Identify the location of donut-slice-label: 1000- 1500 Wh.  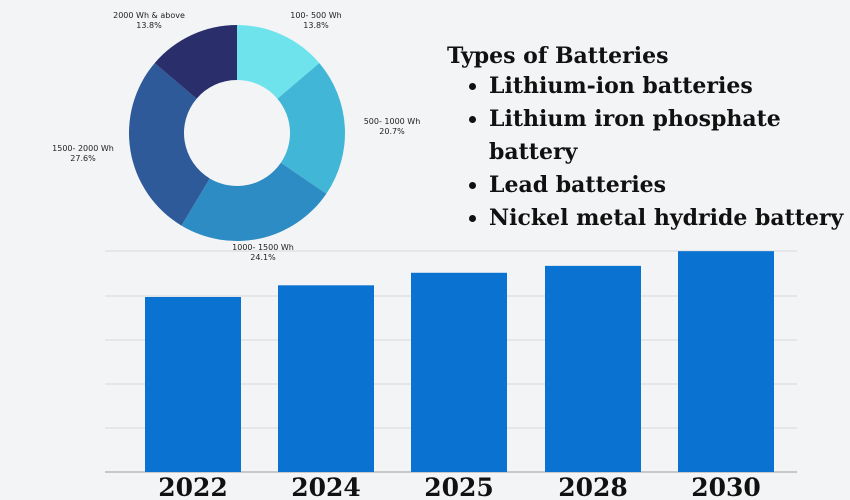
(263, 247).